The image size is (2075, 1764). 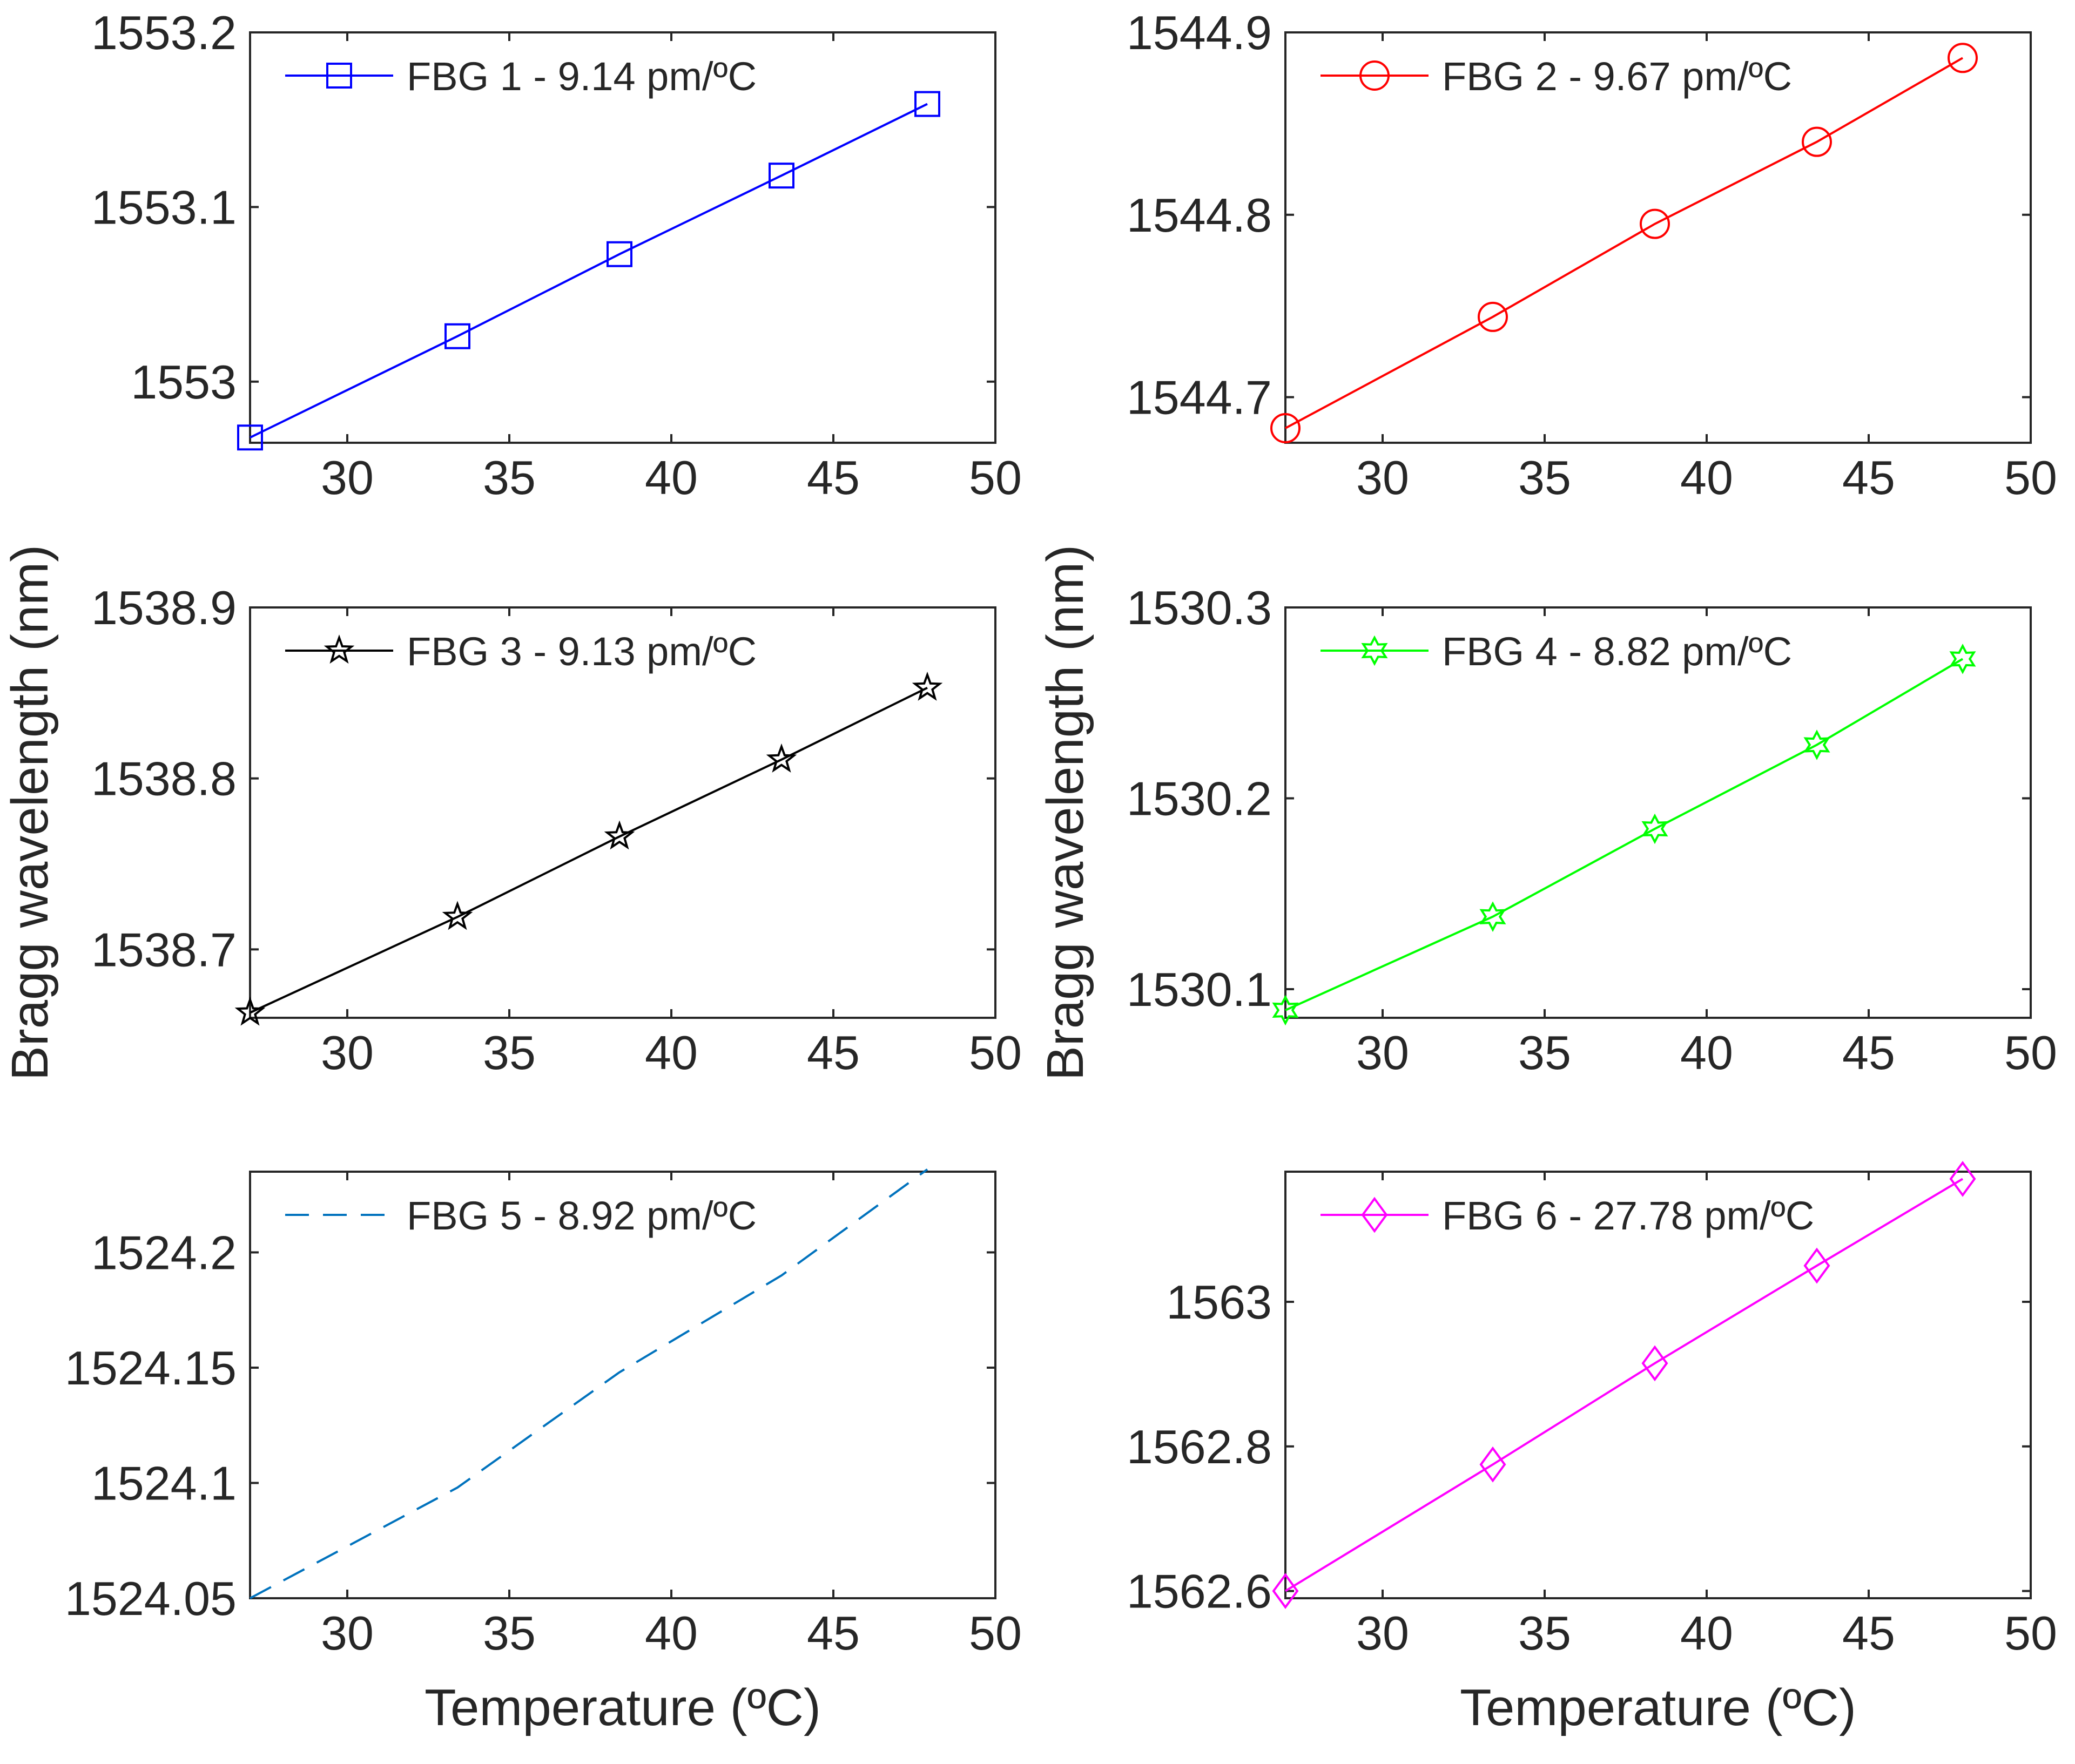 I want to click on y-tick-label: 1524.2, so click(x=164, y=1252).